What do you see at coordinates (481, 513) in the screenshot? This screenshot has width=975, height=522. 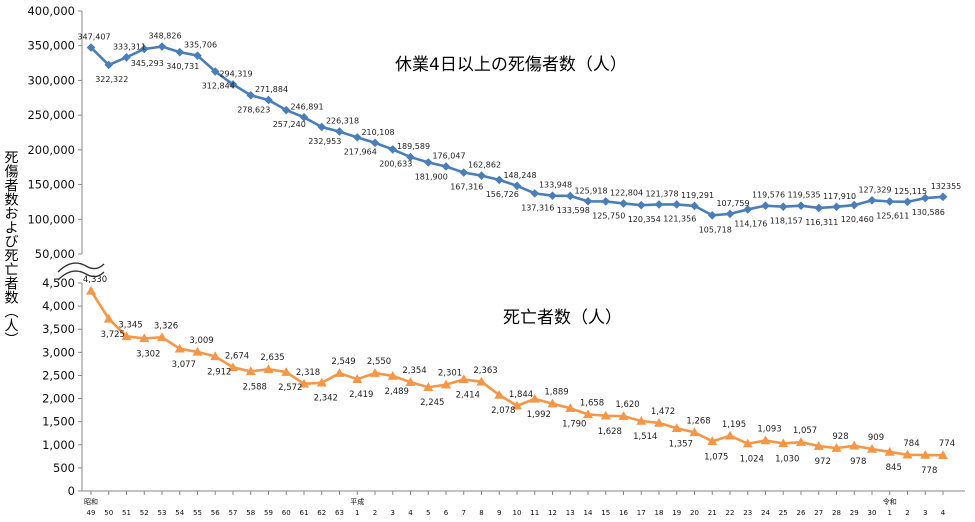 I see `x-tick-label: 8` at bounding box center [481, 513].